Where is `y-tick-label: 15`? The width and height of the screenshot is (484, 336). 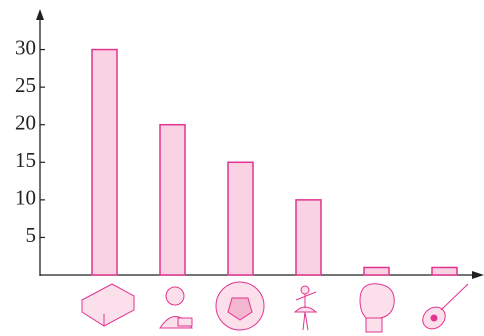
y-tick-label: 15 is located at coordinates (25, 160).